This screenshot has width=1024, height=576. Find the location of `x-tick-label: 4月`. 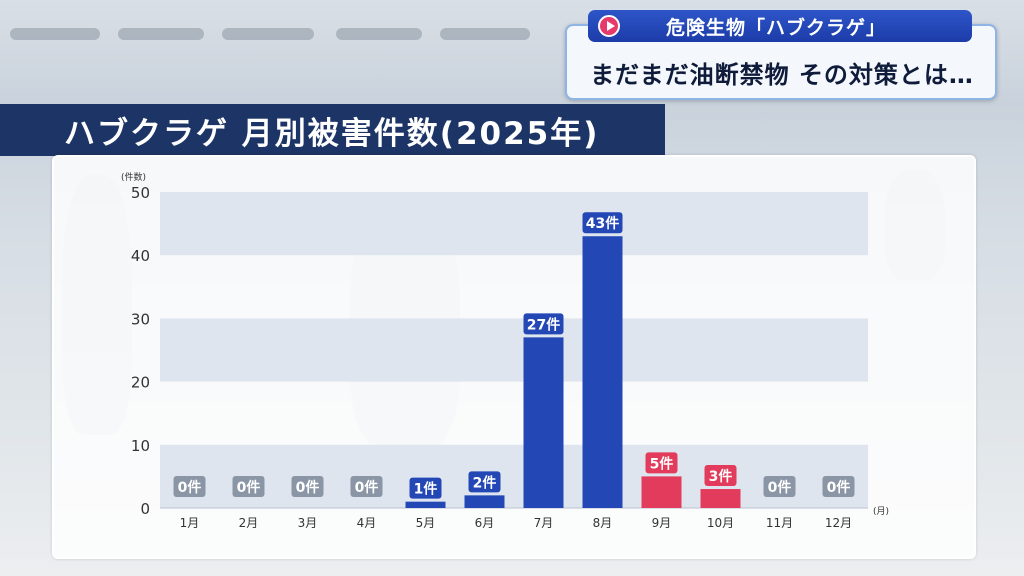

x-tick-label: 4月 is located at coordinates (367, 523).